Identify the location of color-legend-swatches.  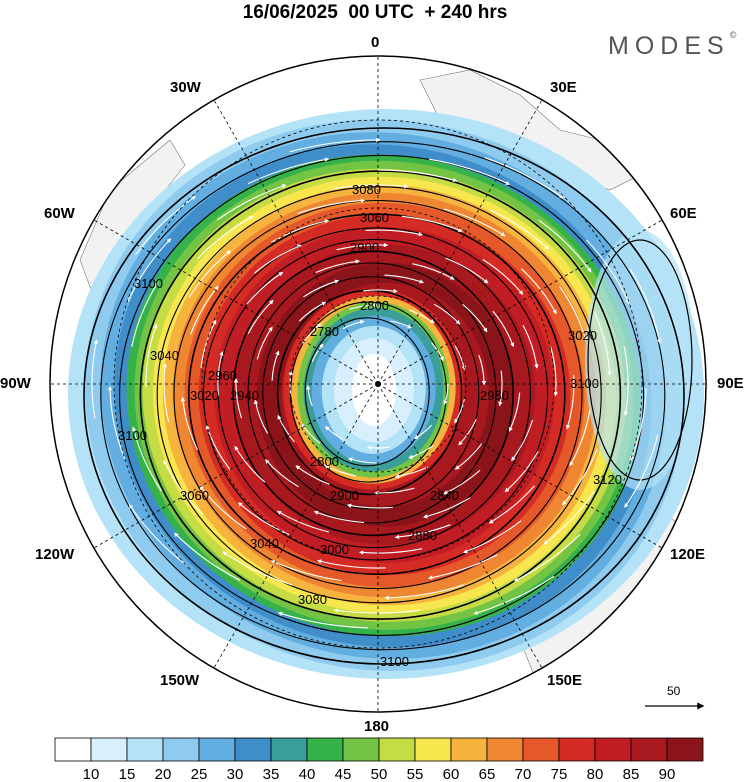
(379, 749).